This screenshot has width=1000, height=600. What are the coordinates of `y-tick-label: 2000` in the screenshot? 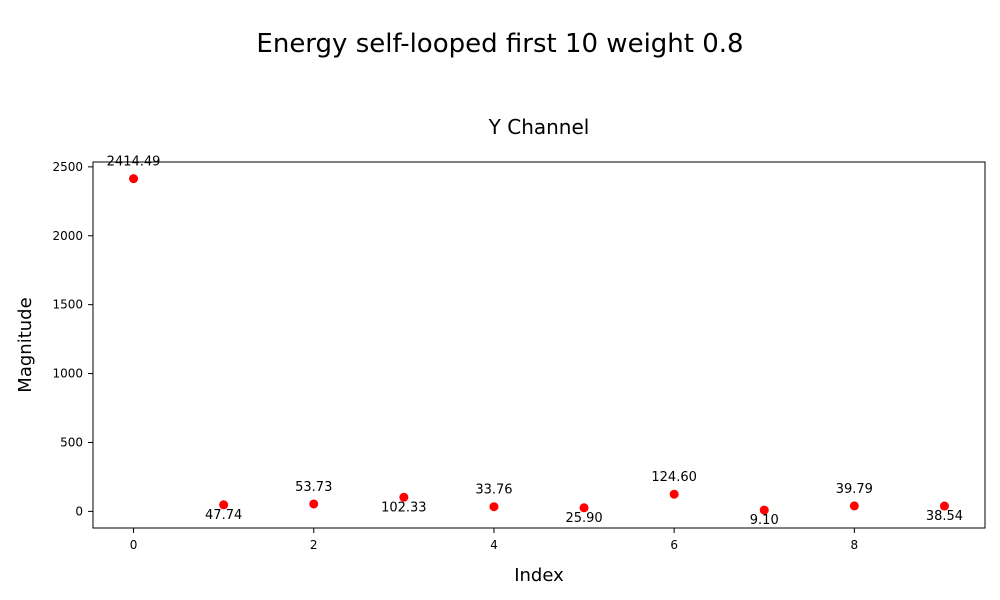 It's located at (67, 236).